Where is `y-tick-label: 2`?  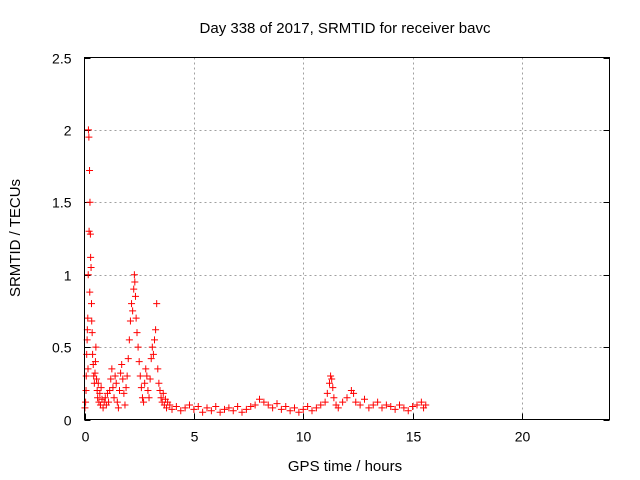
y-tick-label: 2 is located at coordinates (68, 131).